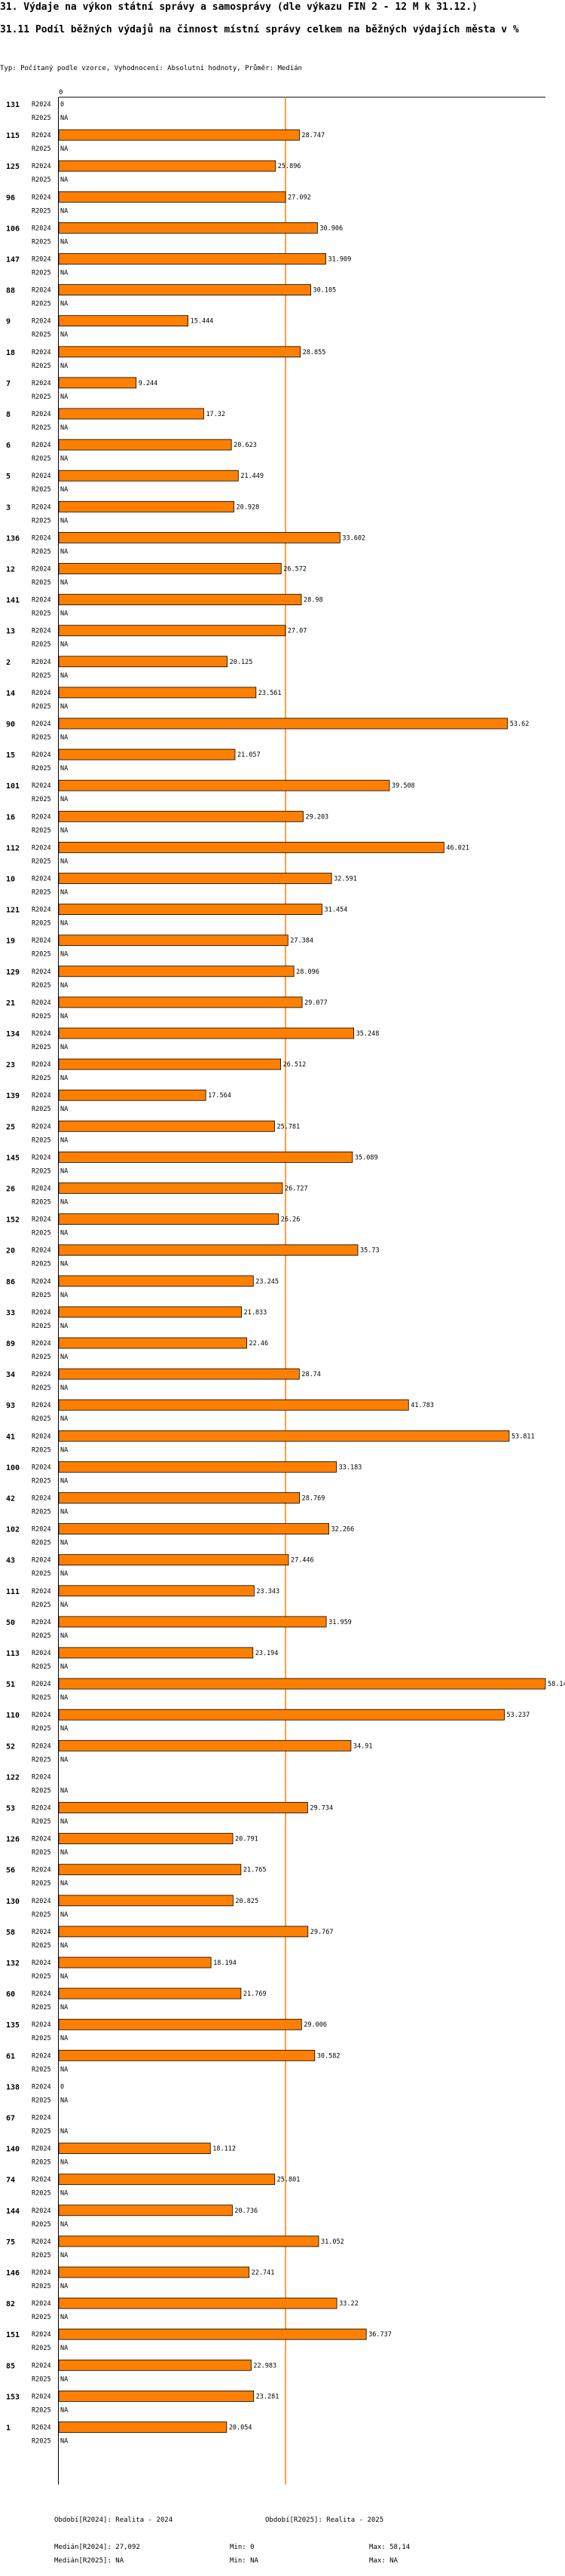  Describe the element at coordinates (255, 1870) in the screenshot. I see `value-label: 21.765` at that location.